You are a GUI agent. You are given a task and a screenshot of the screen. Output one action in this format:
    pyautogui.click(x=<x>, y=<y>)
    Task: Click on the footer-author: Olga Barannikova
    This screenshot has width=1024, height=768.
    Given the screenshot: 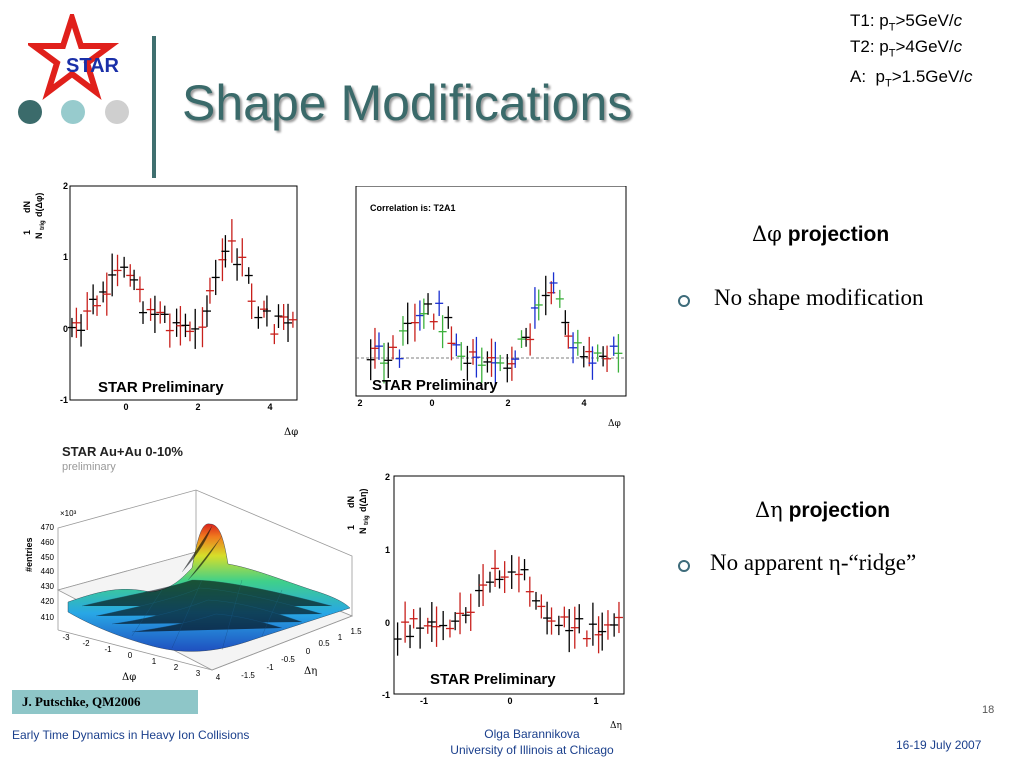 What is the action you would take?
    pyautogui.click(x=532, y=734)
    